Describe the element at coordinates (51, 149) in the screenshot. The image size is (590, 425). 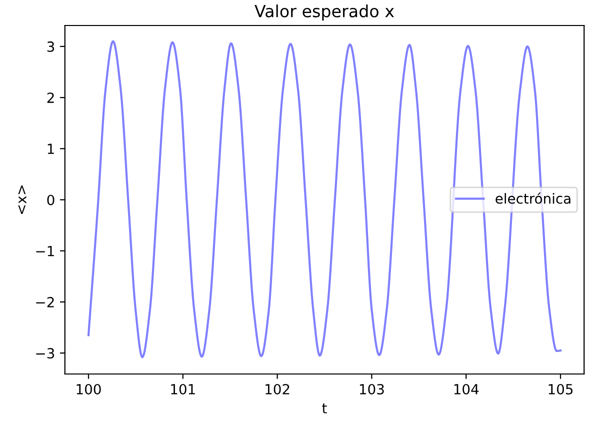
I see `y-tick-label: 1` at that location.